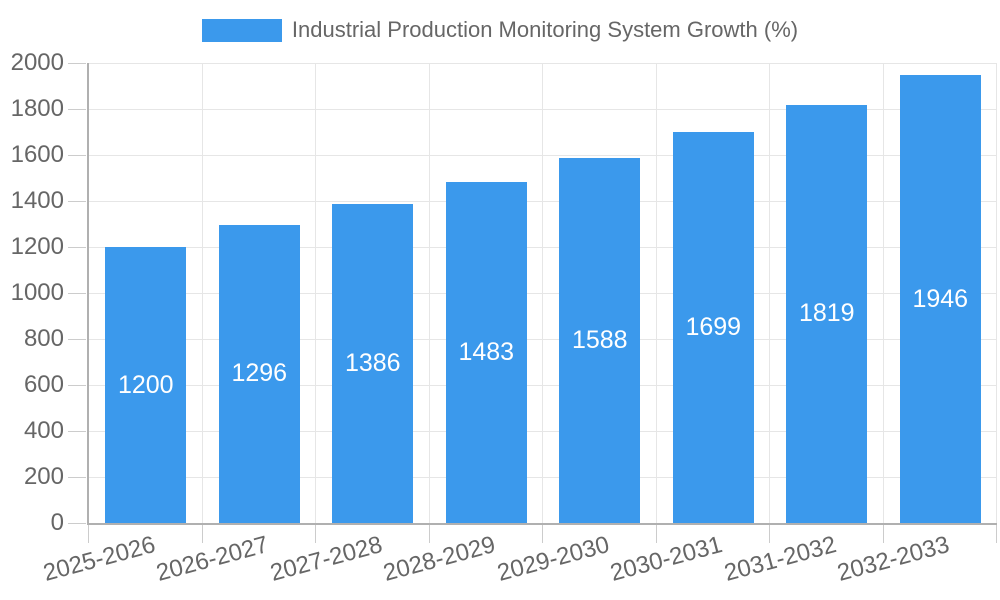 Image resolution: width=1000 pixels, height=600 pixels. What do you see at coordinates (553, 559) in the screenshot?
I see `x-axis-tick-label: 2029-2030` at bounding box center [553, 559].